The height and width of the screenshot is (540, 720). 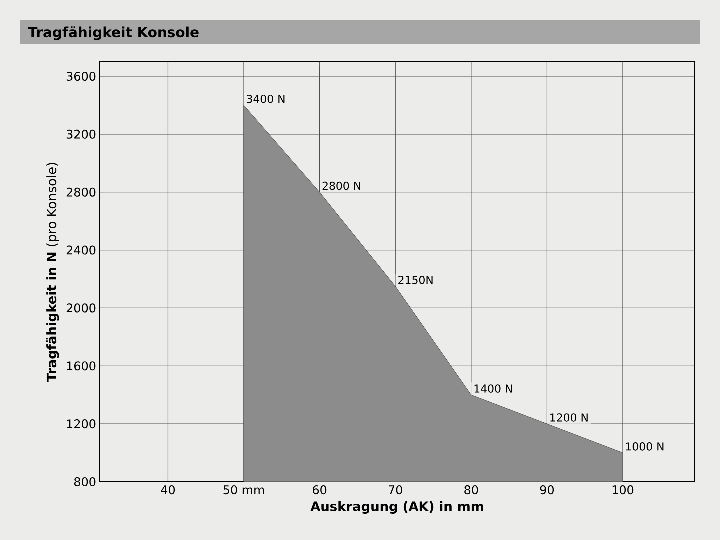 What do you see at coordinates (397, 507) in the screenshot?
I see `x-axis-title: Auskragung (AK) in mm` at bounding box center [397, 507].